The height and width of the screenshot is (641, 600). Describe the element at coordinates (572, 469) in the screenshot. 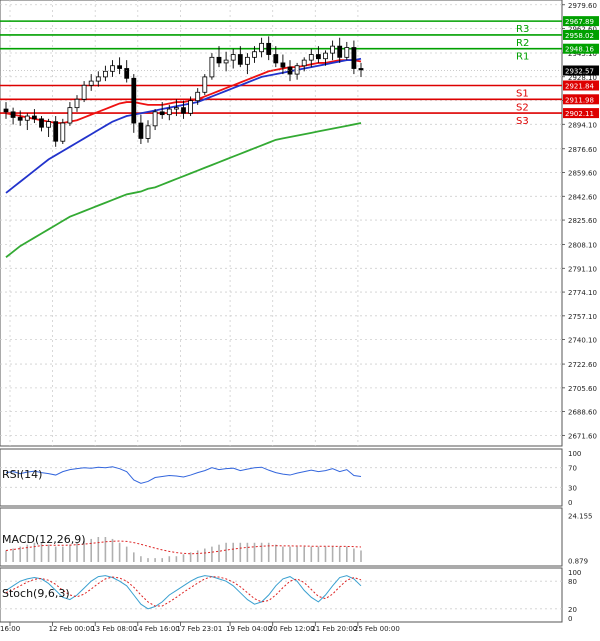

I see `rsi-tick-label: 70` at that location.